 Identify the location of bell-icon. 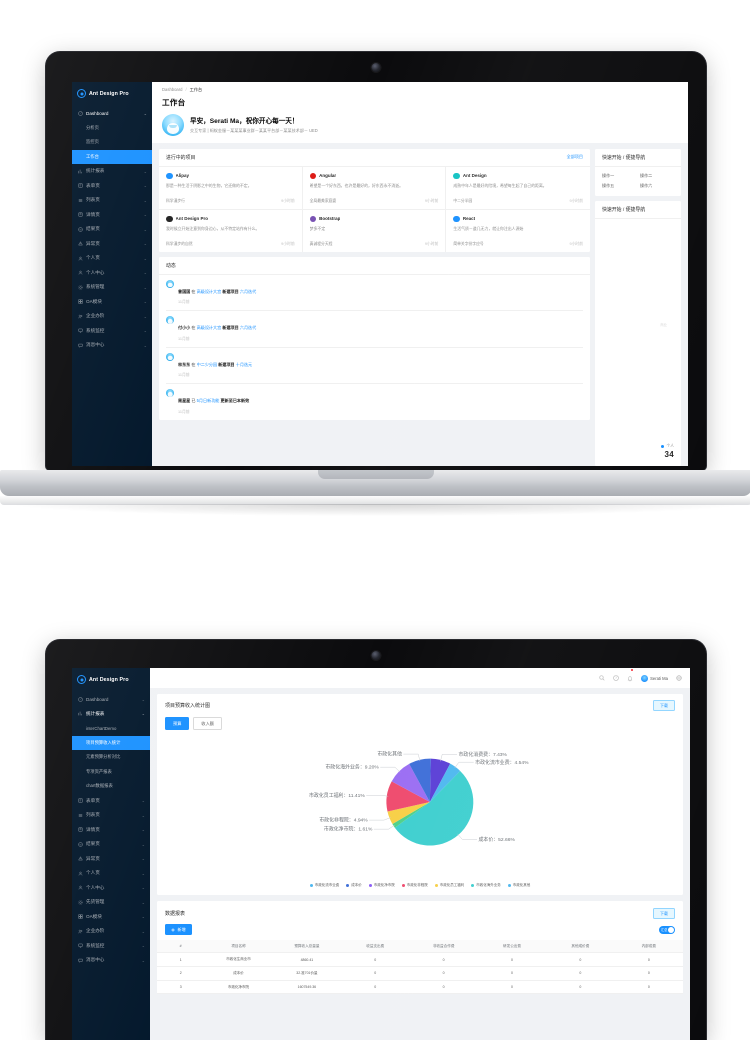
(630, 679).